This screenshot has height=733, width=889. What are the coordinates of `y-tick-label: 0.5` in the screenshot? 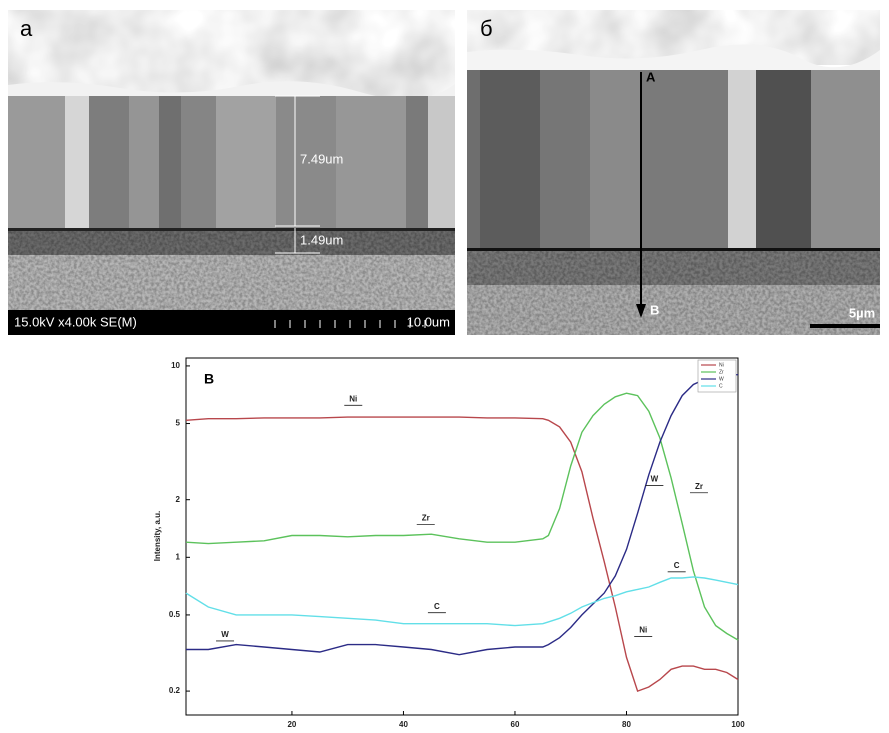 It's located at (175, 614).